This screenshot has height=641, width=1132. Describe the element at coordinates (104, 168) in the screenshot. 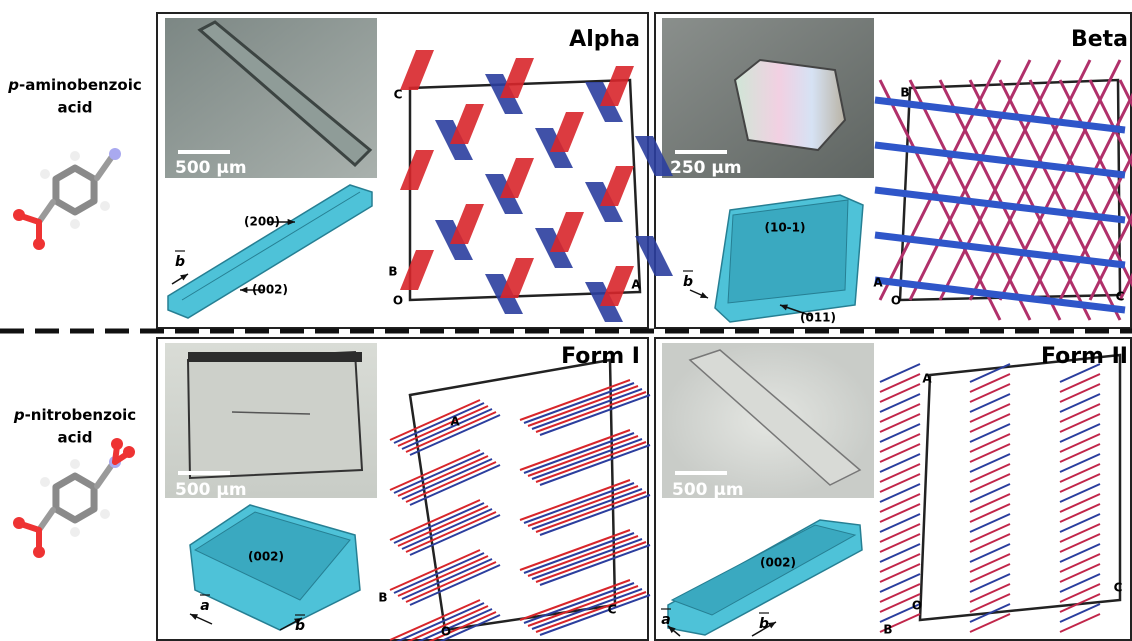

I see `bond` at that location.